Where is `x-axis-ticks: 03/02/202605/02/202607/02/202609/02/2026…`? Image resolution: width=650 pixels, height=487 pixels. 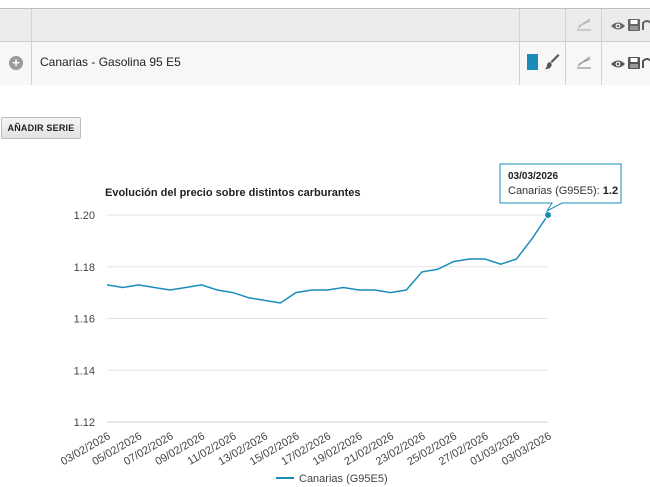
x-axis-ticks: 03/02/202605/02/202607/02/202609/02/2026… is located at coordinates (306, 449).